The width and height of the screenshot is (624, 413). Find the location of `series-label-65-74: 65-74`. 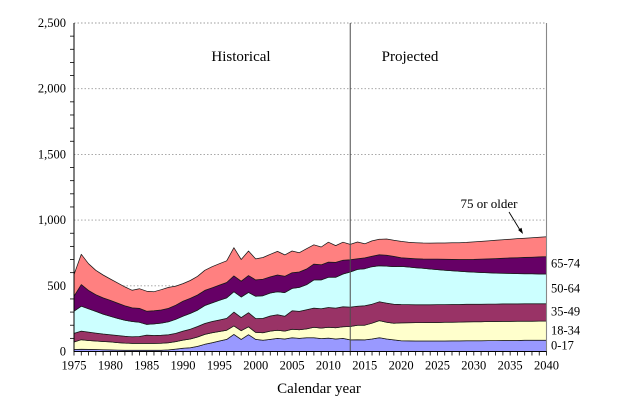

series-label-65-74: 65-74 is located at coordinates (566, 264).